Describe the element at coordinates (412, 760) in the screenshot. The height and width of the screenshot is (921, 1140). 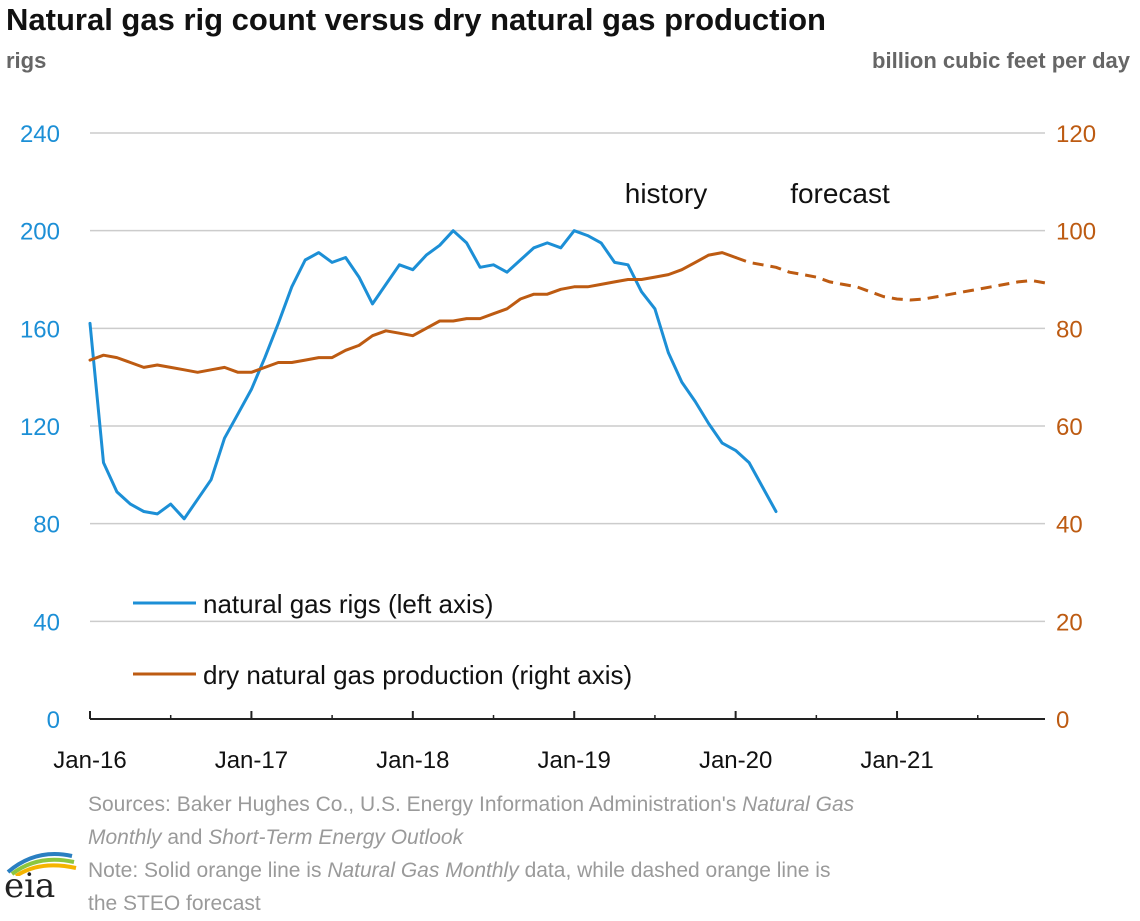
I see `x-tick-label: Jan-18` at that location.